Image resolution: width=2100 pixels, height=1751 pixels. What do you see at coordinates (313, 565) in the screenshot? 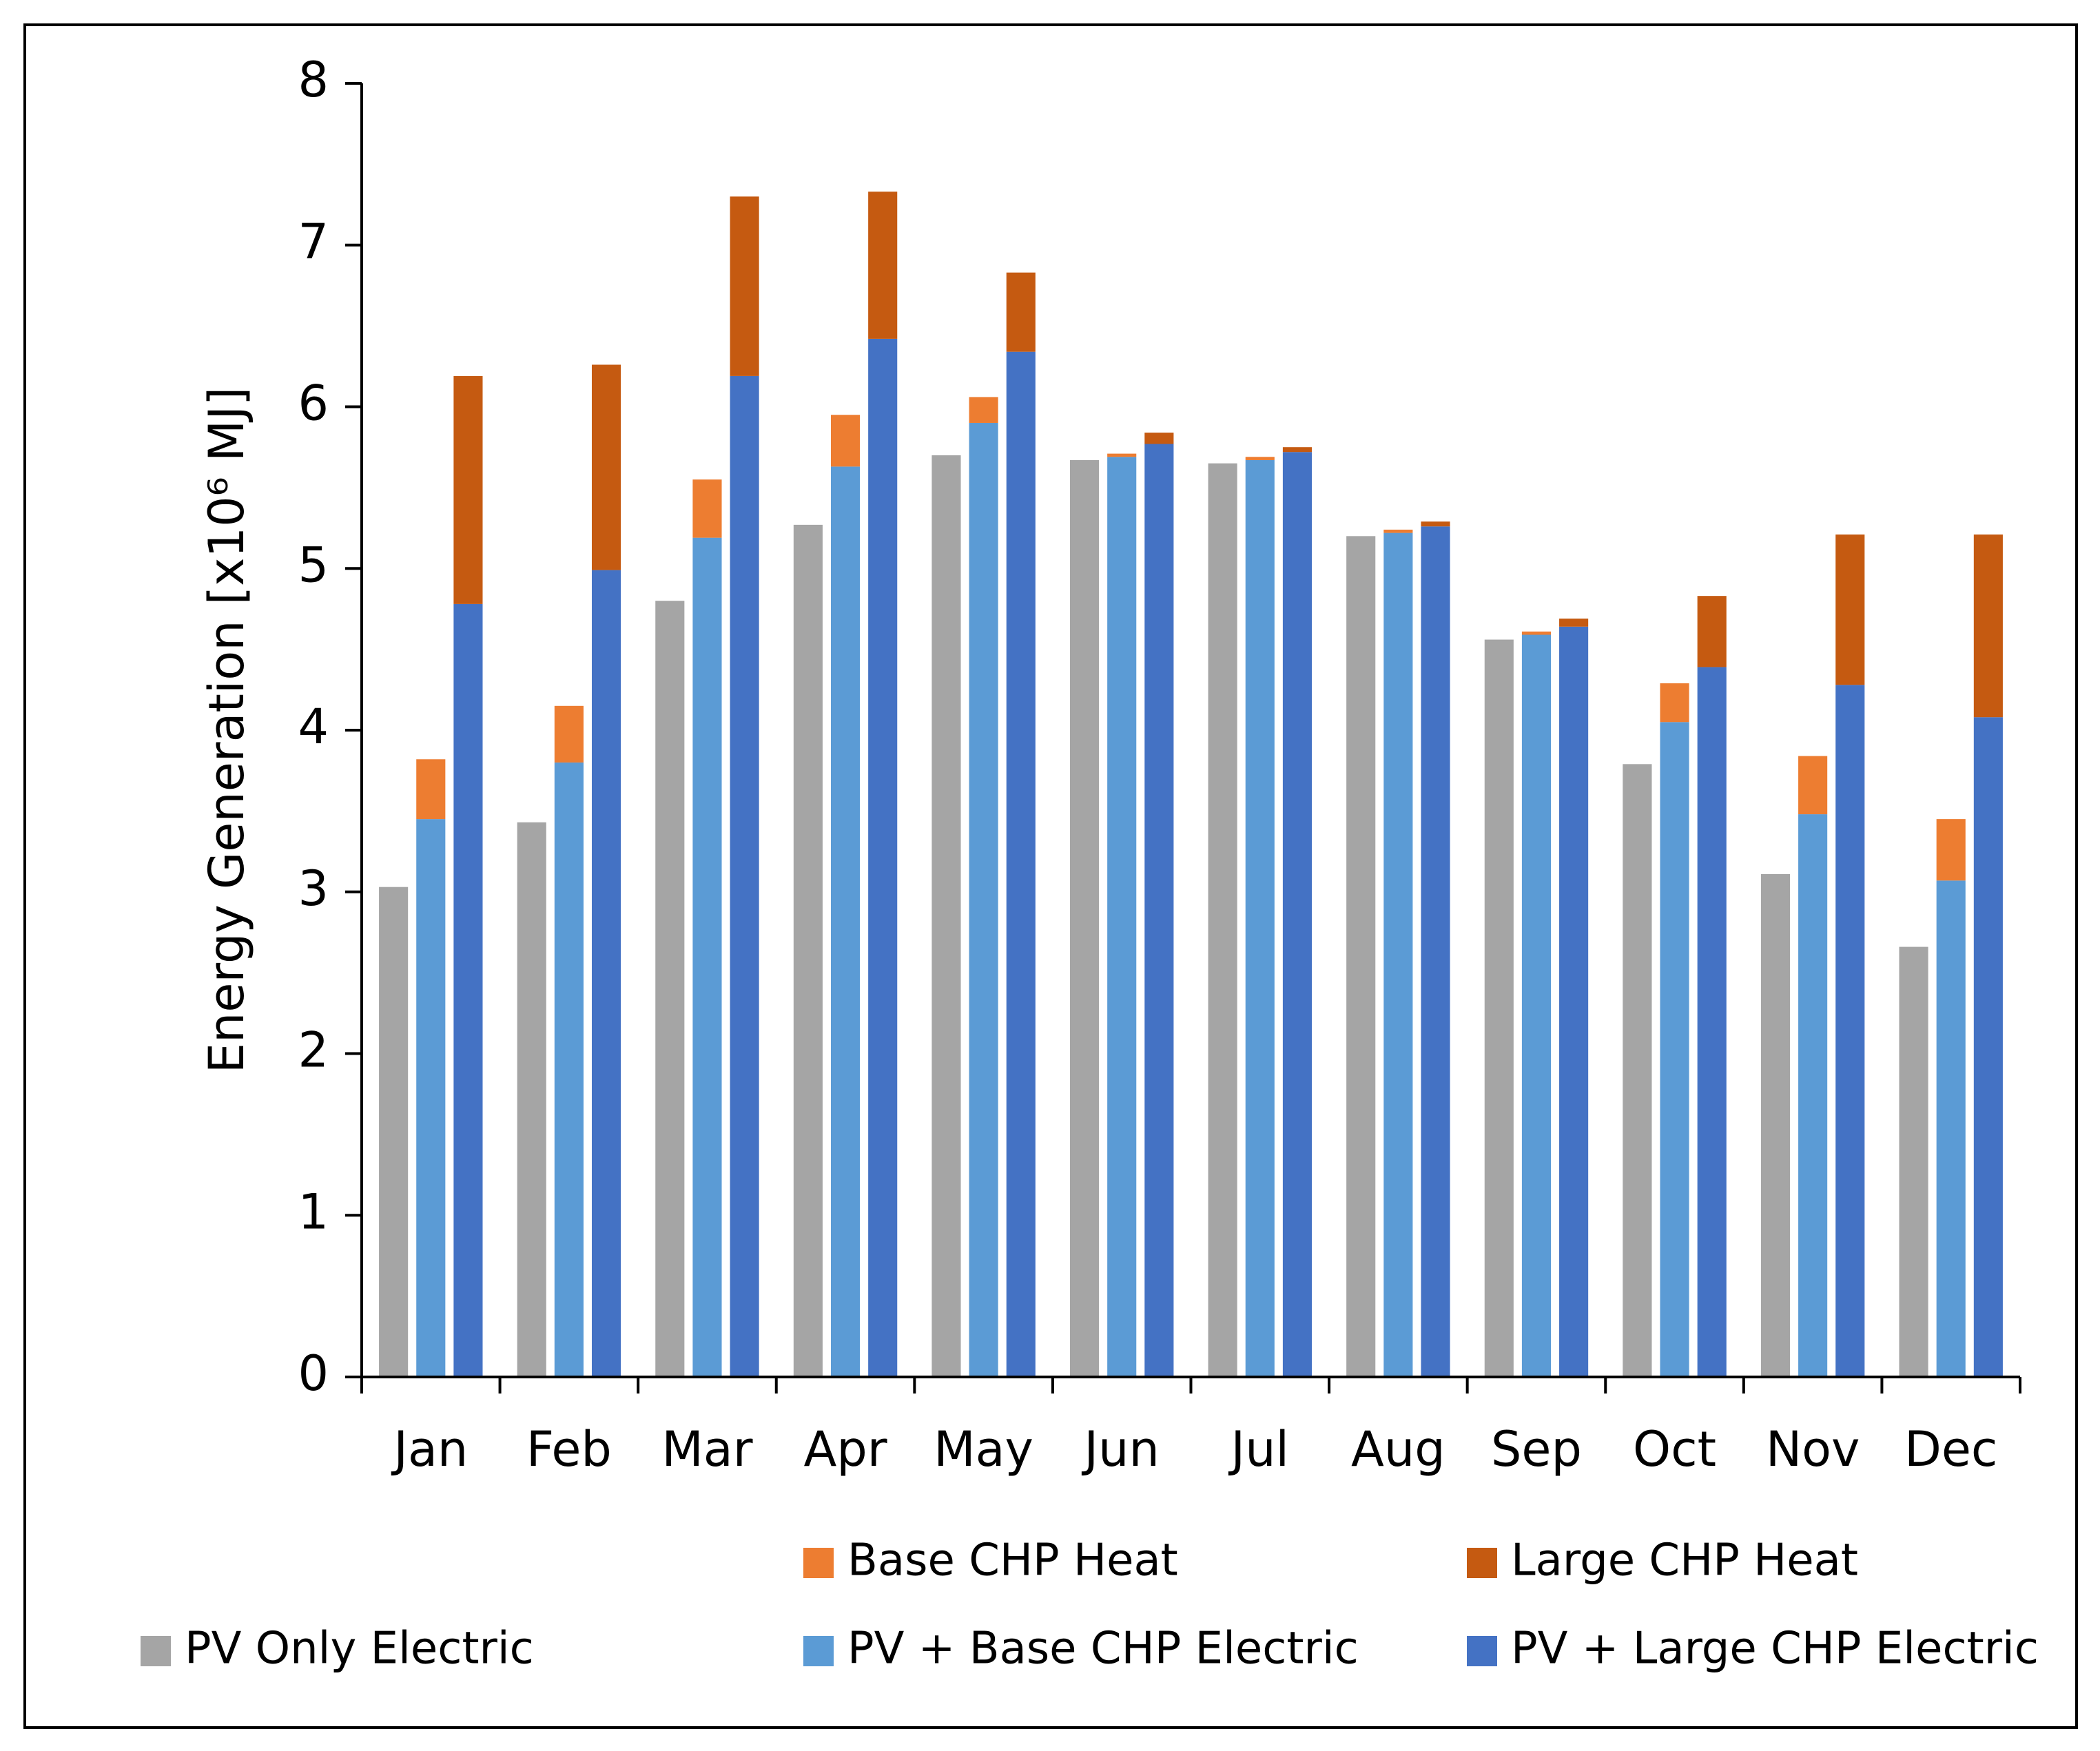
I see `y-tick-label: 5` at bounding box center [313, 565].